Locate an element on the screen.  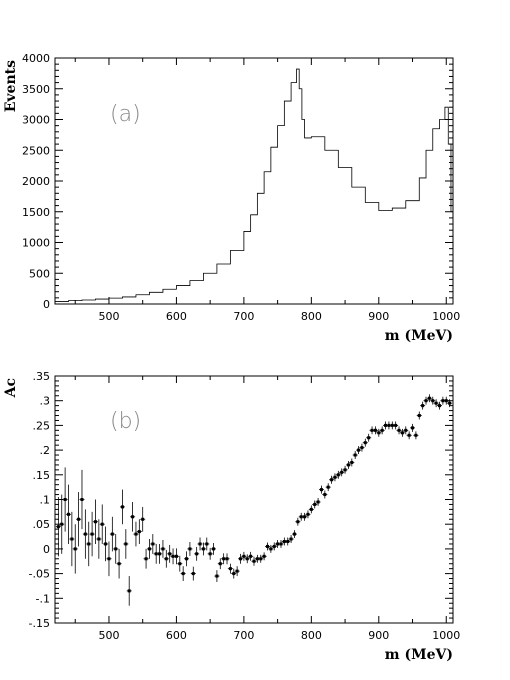
y-tick-label-b: .15 is located at coordinates (42, 475).